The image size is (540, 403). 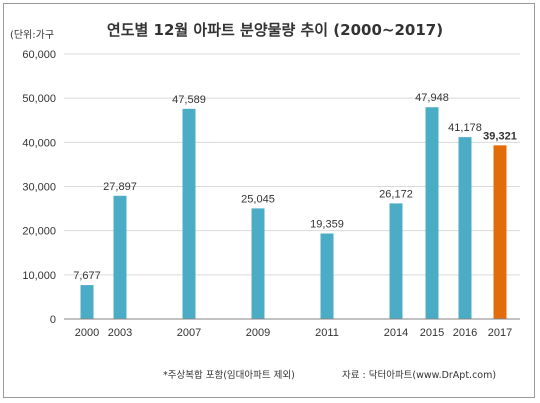 What do you see at coordinates (258, 199) in the screenshot?
I see `data-label-2009: 25,045` at bounding box center [258, 199].